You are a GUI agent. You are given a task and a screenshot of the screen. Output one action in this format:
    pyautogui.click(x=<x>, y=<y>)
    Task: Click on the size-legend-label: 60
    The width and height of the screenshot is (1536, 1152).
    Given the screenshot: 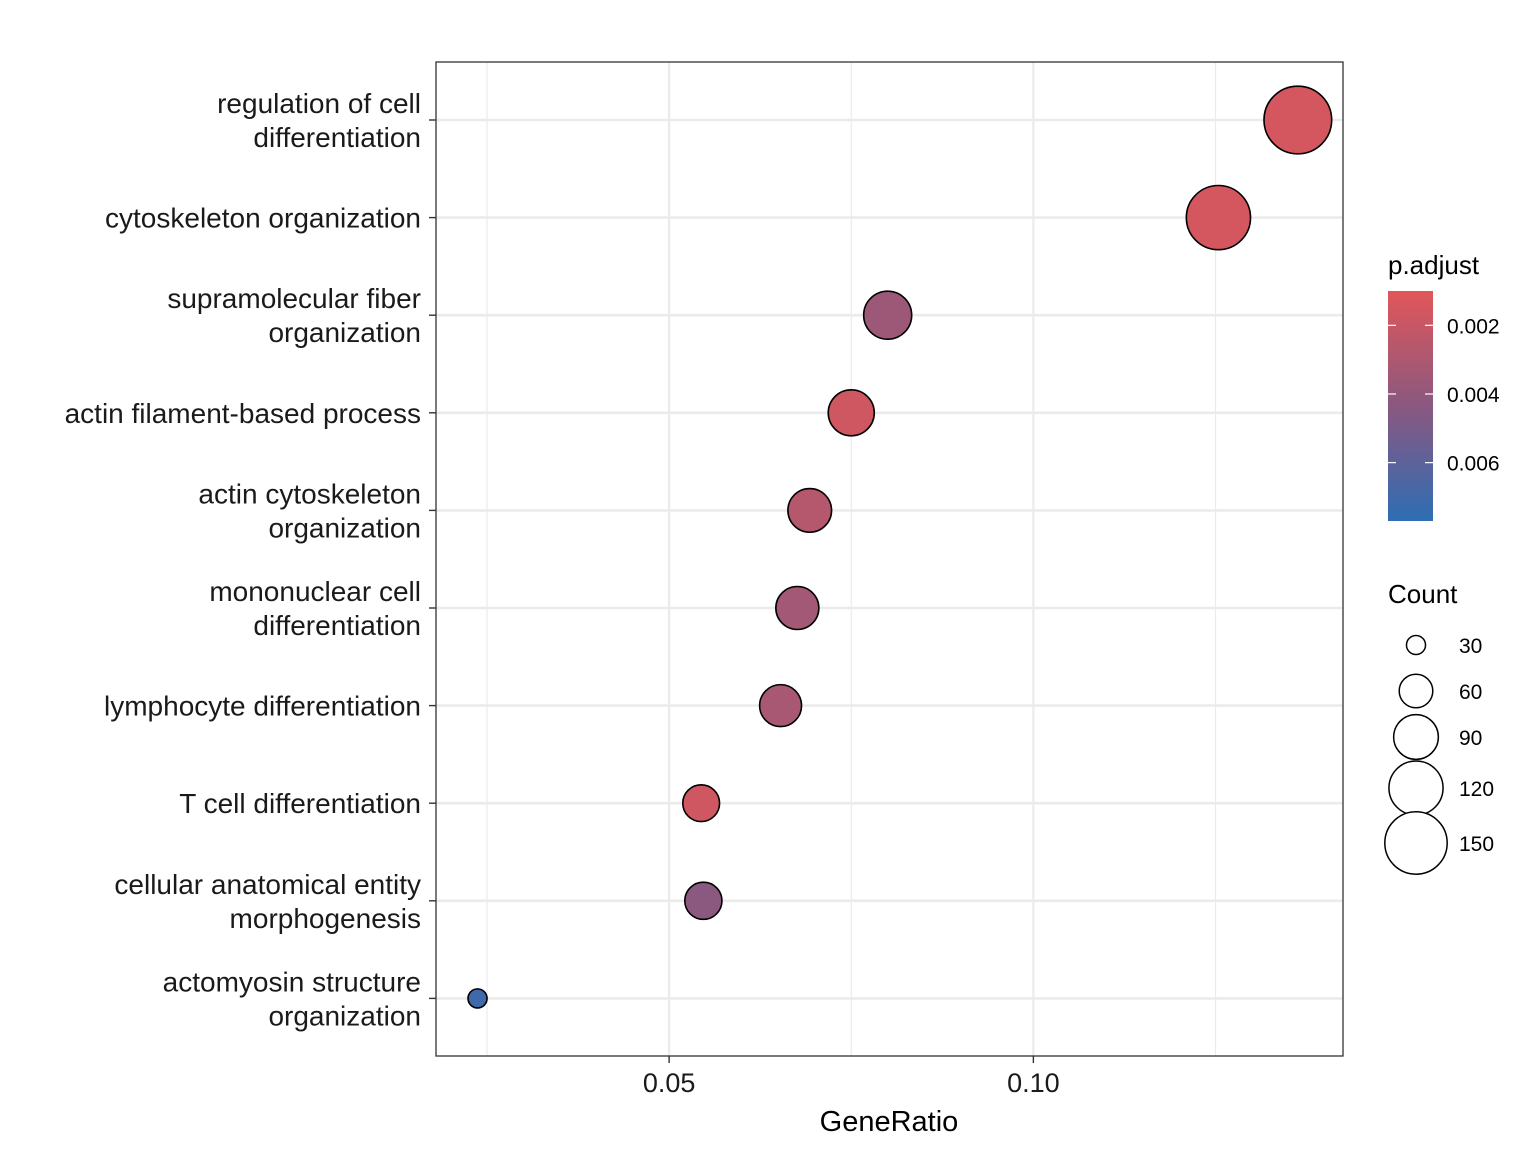 What is the action you would take?
    pyautogui.click(x=1470, y=692)
    